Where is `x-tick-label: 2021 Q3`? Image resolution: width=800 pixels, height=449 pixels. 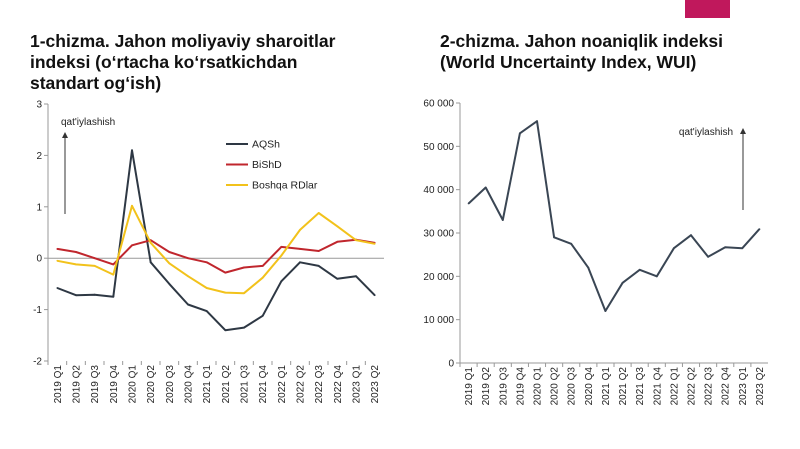 x-tick-label: 2021 Q3 is located at coordinates (245, 384).